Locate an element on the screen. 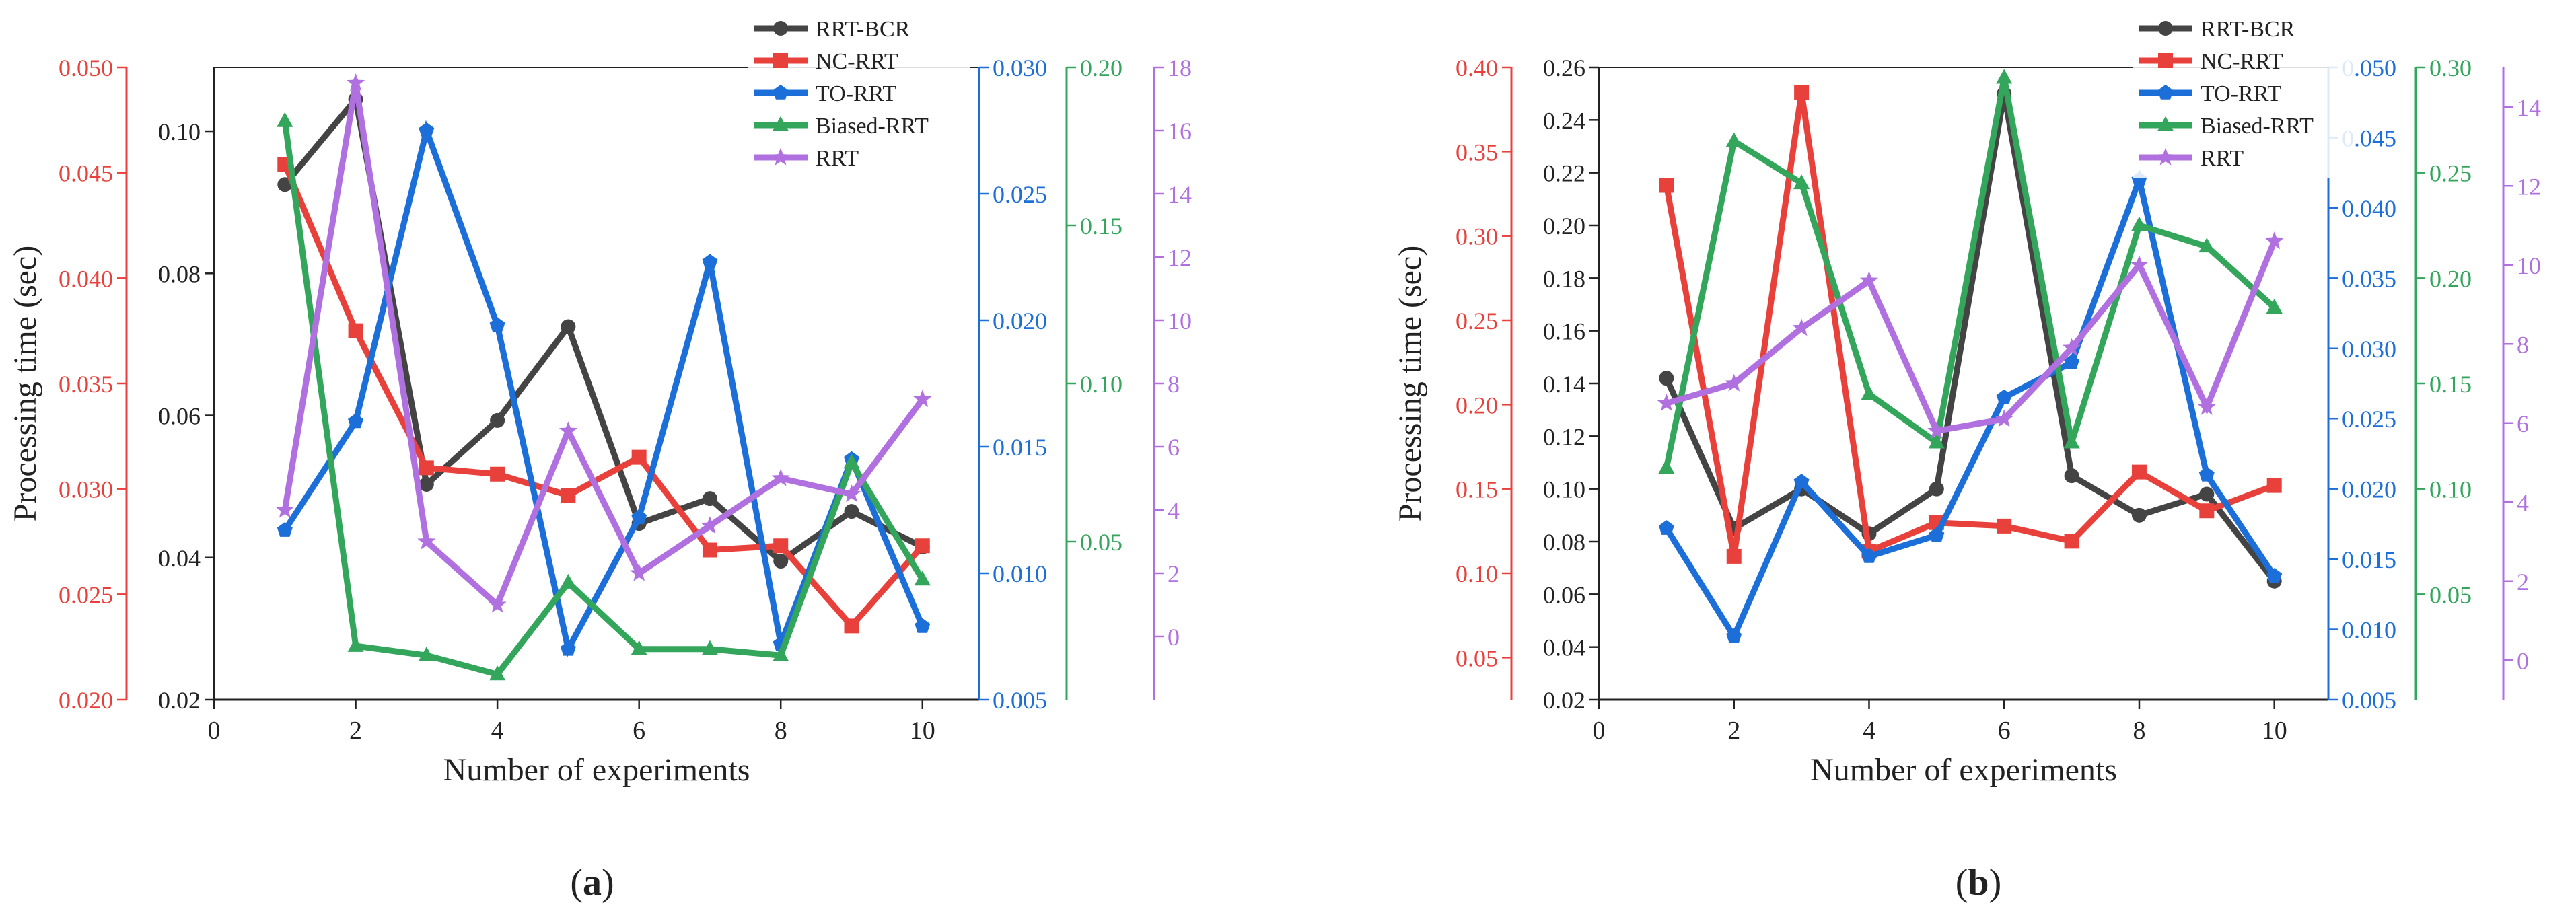 This screenshot has height=915, width=2576. y-tick-label-red: 0.045 is located at coordinates (86, 173).